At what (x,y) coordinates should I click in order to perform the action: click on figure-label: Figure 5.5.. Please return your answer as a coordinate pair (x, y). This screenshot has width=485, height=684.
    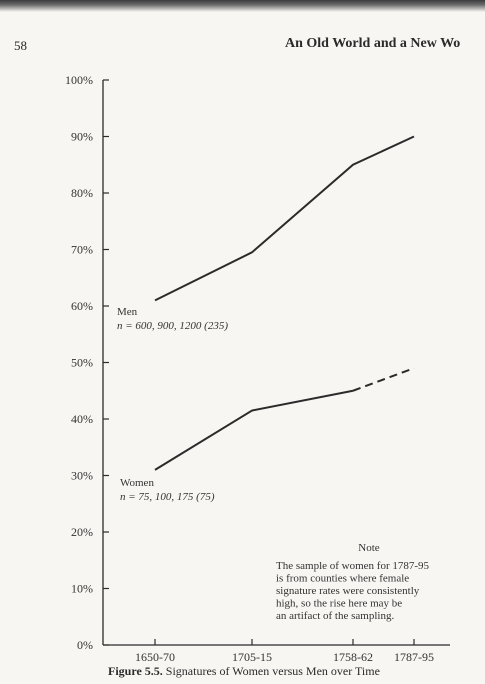
    Looking at the image, I should click on (135, 671).